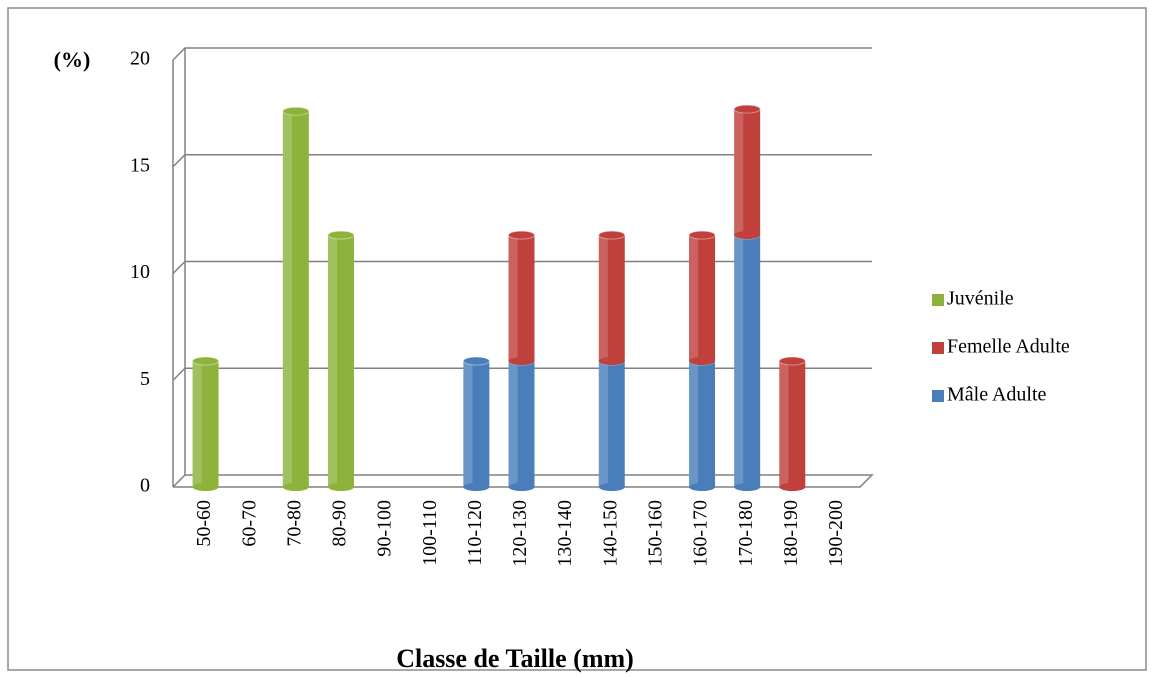 The height and width of the screenshot is (677, 1153). What do you see at coordinates (475, 533) in the screenshot?
I see `x-tick-label: 110-120` at bounding box center [475, 533].